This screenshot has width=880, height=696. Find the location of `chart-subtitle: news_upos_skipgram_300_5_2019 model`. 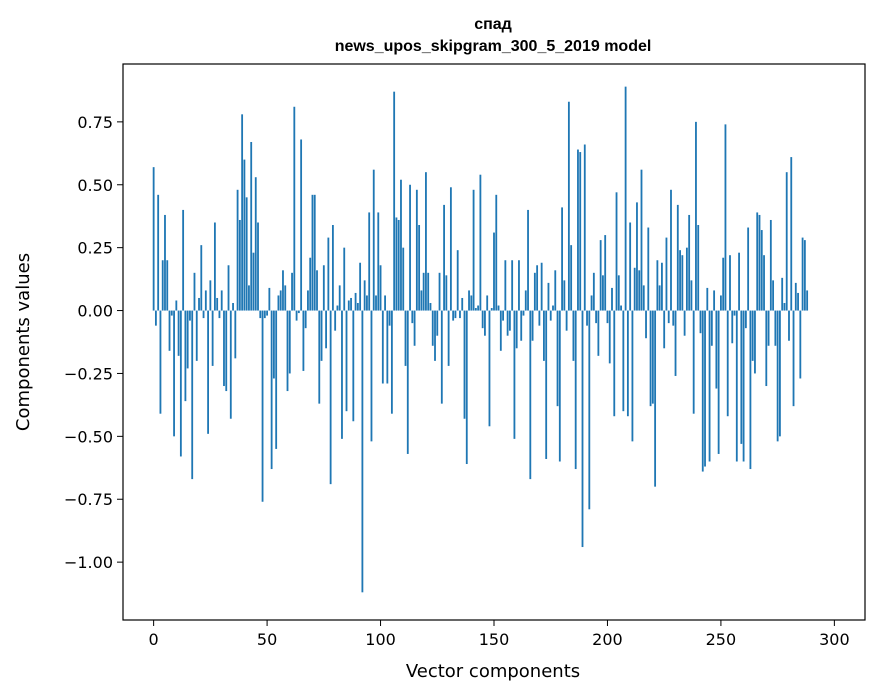

chart-subtitle: news_upos_skipgram_300_5_2019 model is located at coordinates (493, 46).